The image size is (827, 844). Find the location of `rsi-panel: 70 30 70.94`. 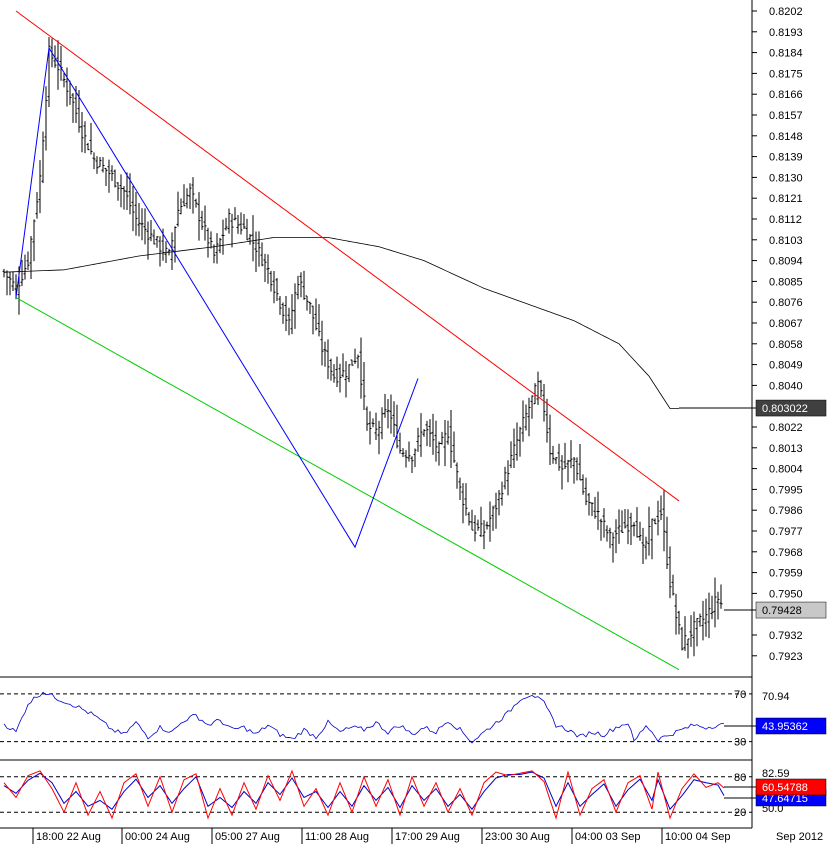

rsi-panel: 70 30 70.94 is located at coordinates (395, 719).